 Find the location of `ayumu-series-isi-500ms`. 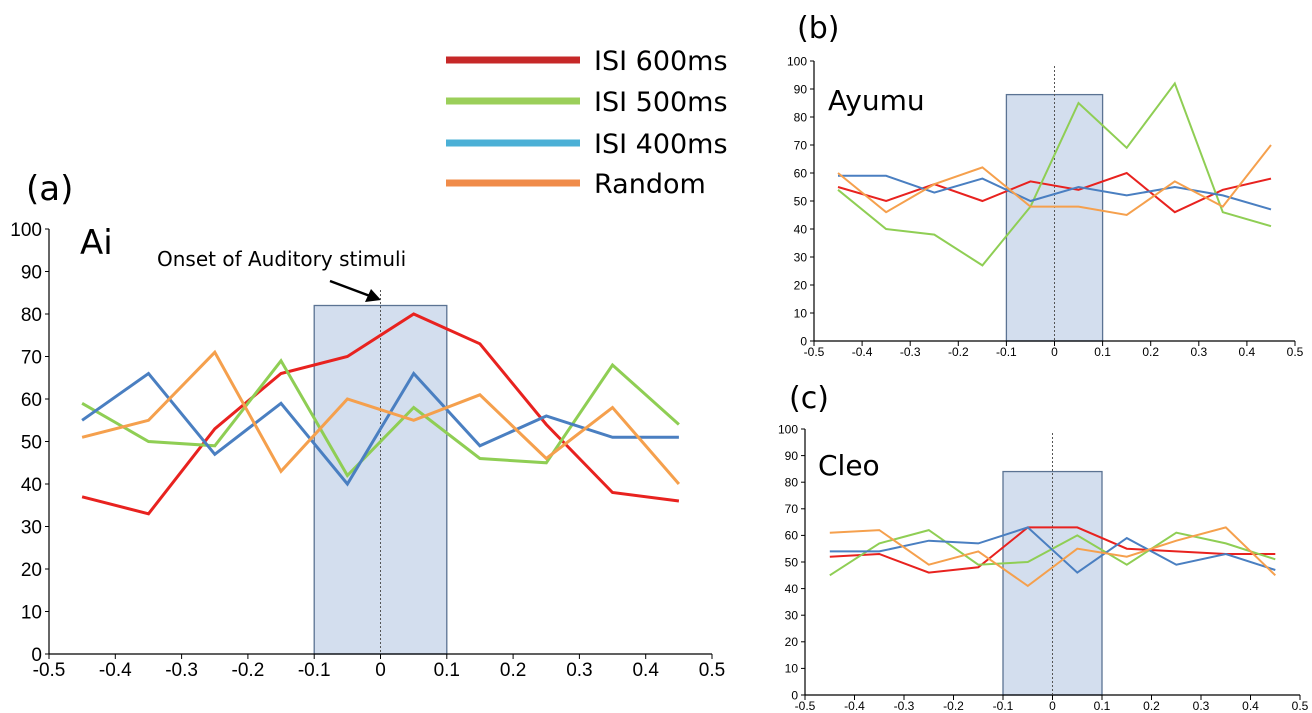

ayumu-series-isi-500ms is located at coordinates (1054, 174).